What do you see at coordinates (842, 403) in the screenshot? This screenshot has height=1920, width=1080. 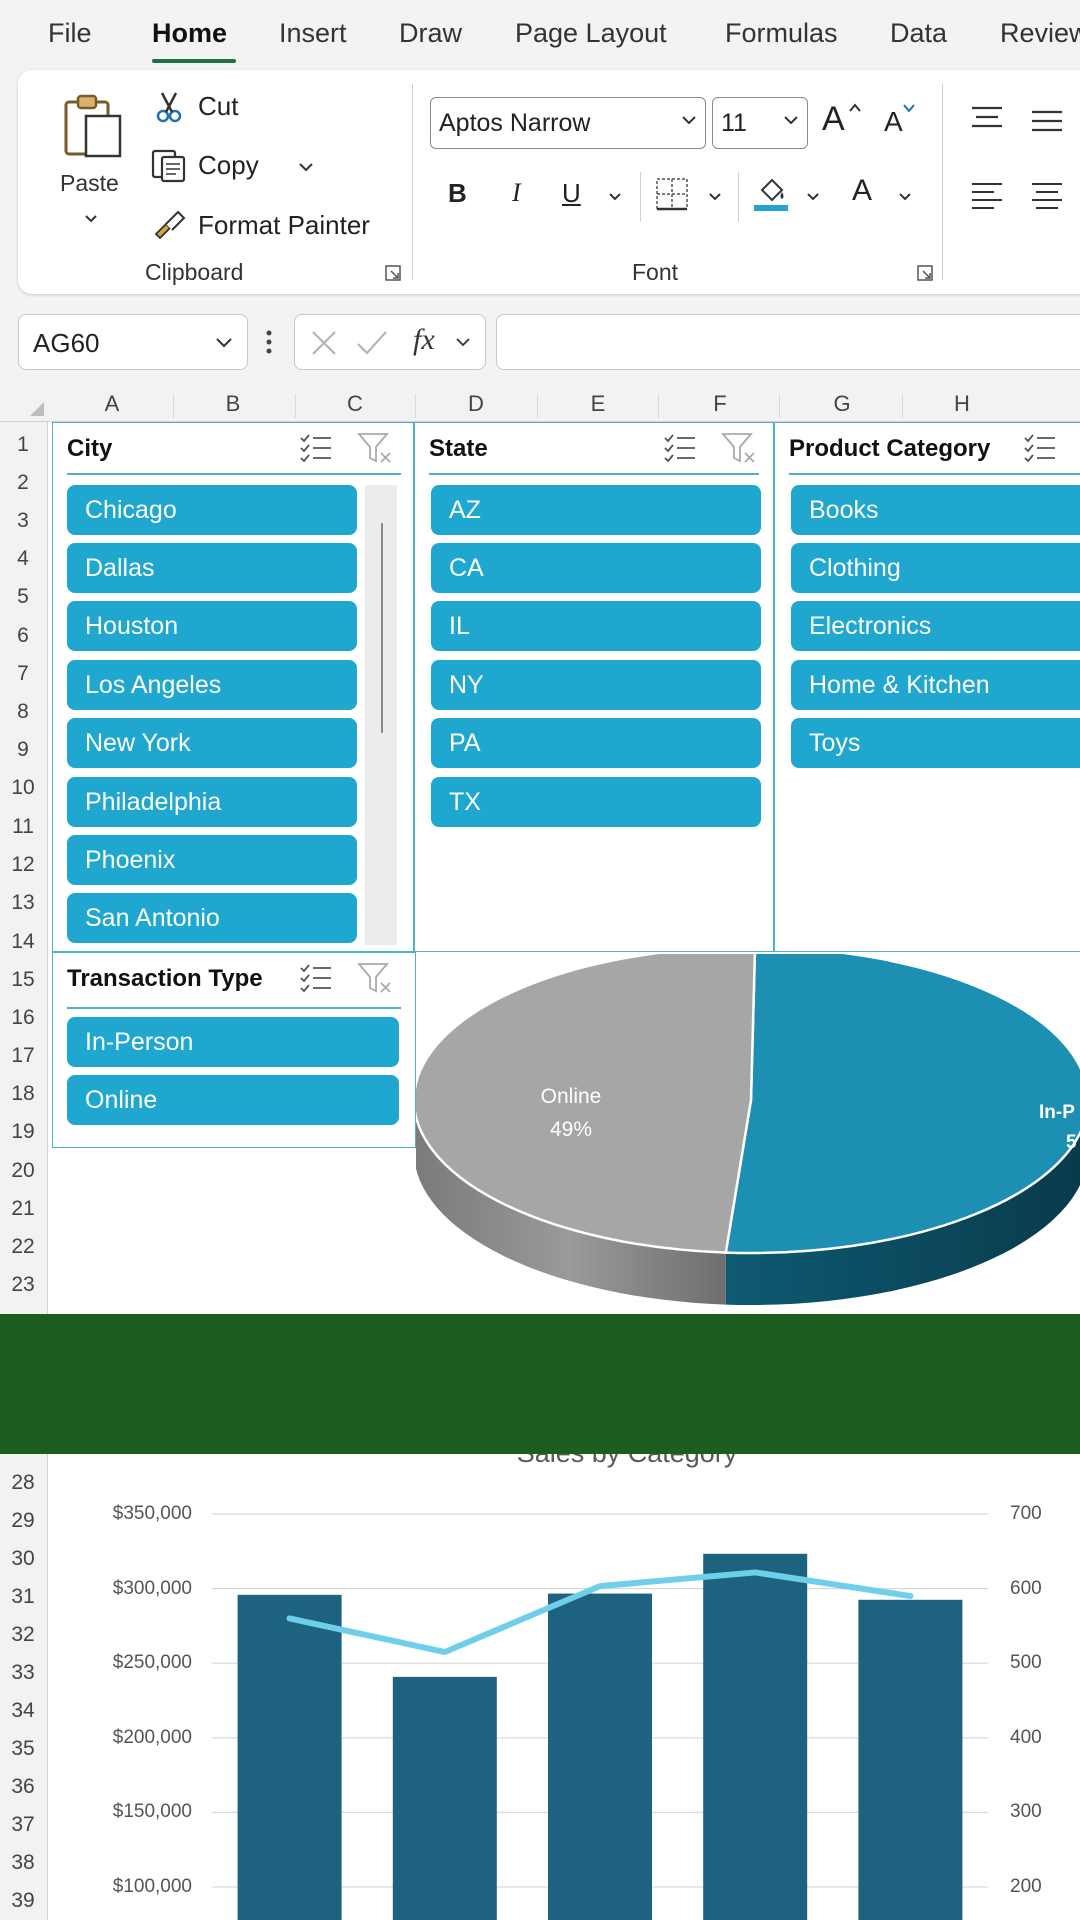 I see `column-header: G` at bounding box center [842, 403].